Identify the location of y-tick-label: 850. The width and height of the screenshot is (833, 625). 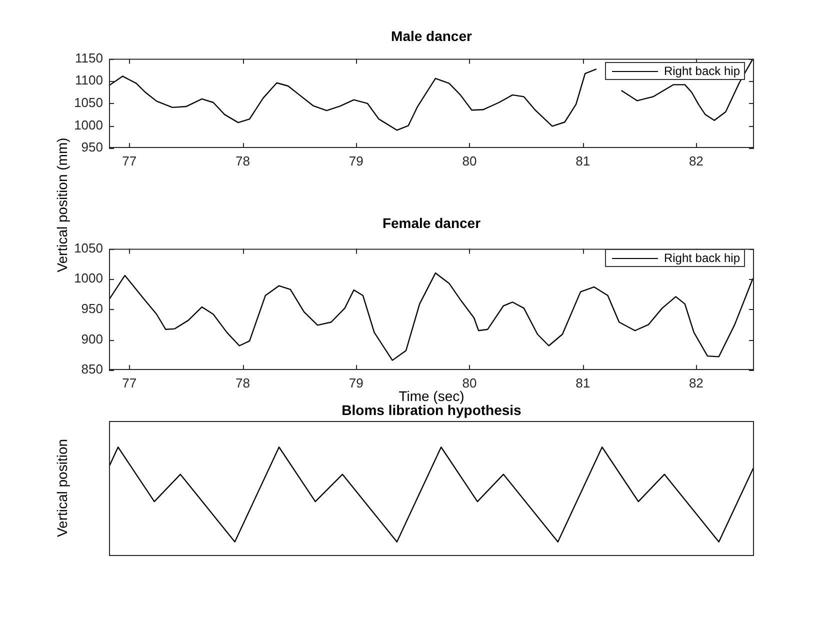
(92, 369).